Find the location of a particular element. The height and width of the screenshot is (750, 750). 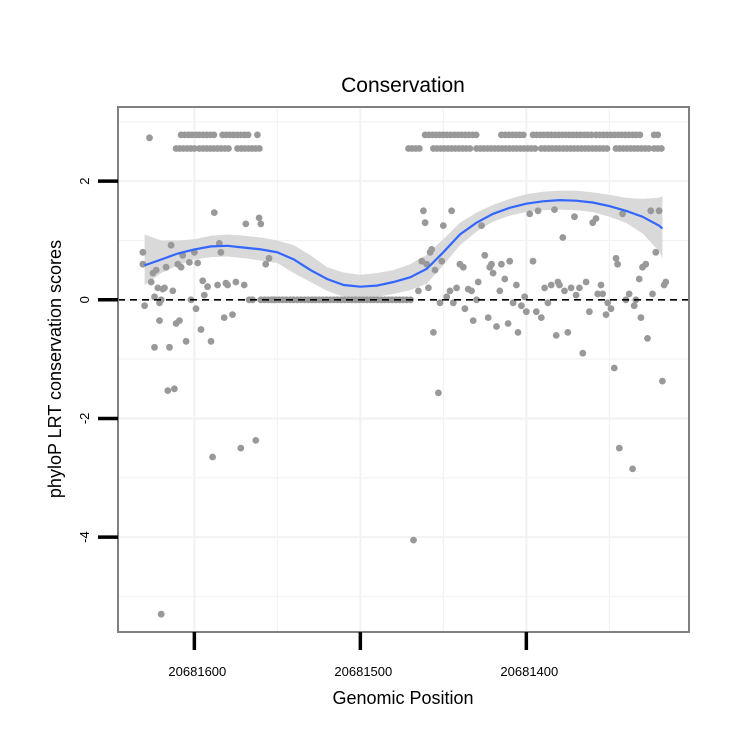

chart-title: Conservation is located at coordinates (403, 85).